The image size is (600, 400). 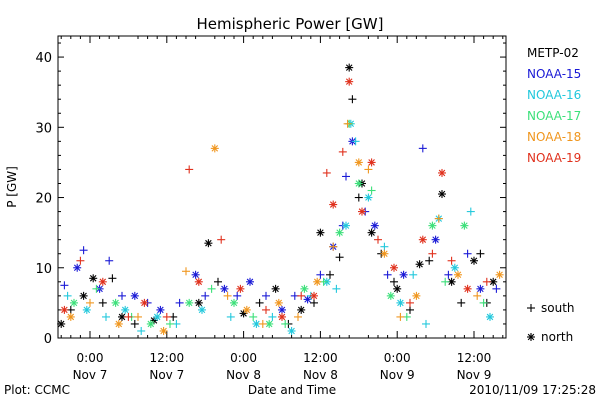 I want to click on chart-title: Hemispheric Power [GW], so click(x=290, y=24).